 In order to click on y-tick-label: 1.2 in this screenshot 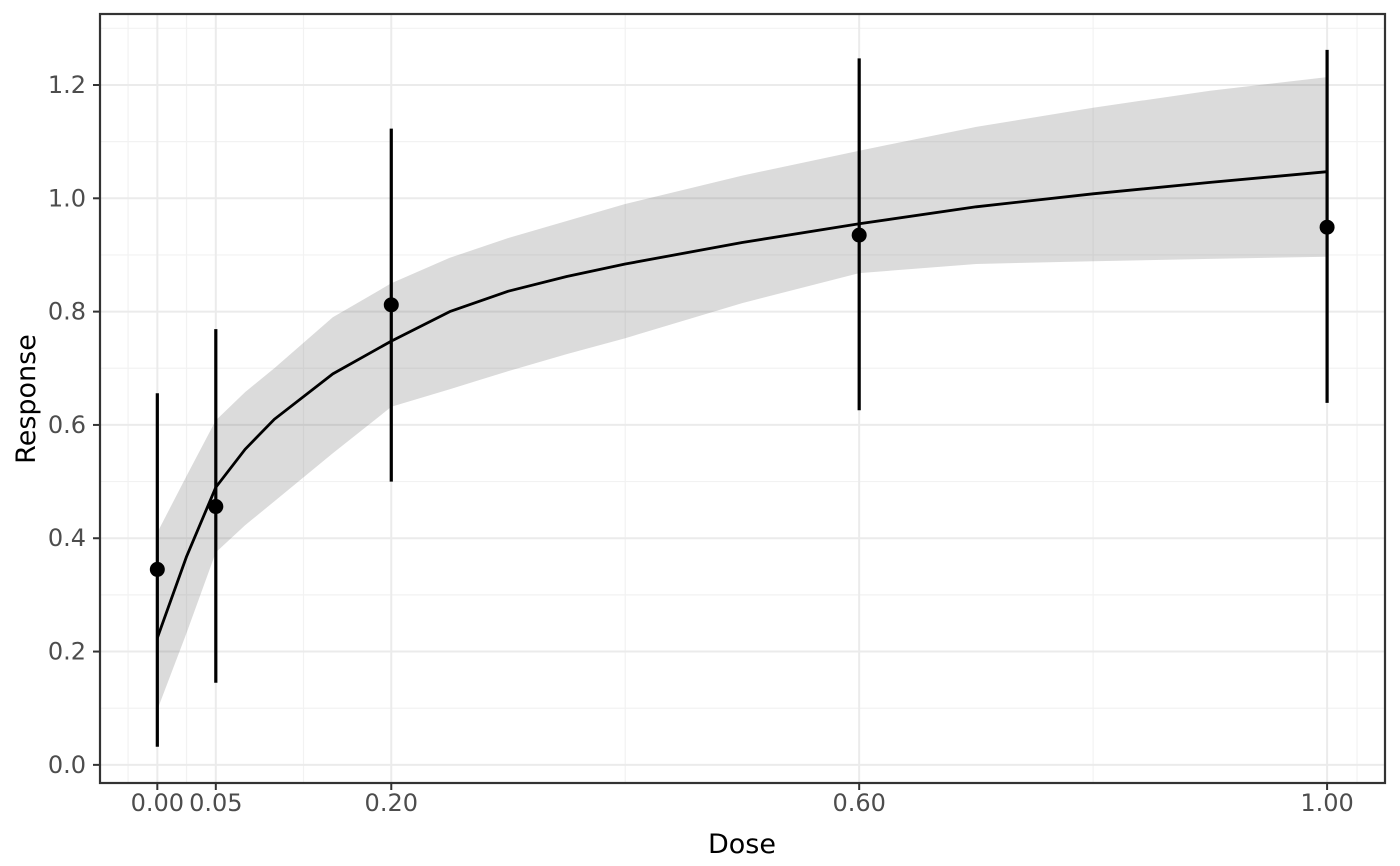, I will do `click(67, 85)`.